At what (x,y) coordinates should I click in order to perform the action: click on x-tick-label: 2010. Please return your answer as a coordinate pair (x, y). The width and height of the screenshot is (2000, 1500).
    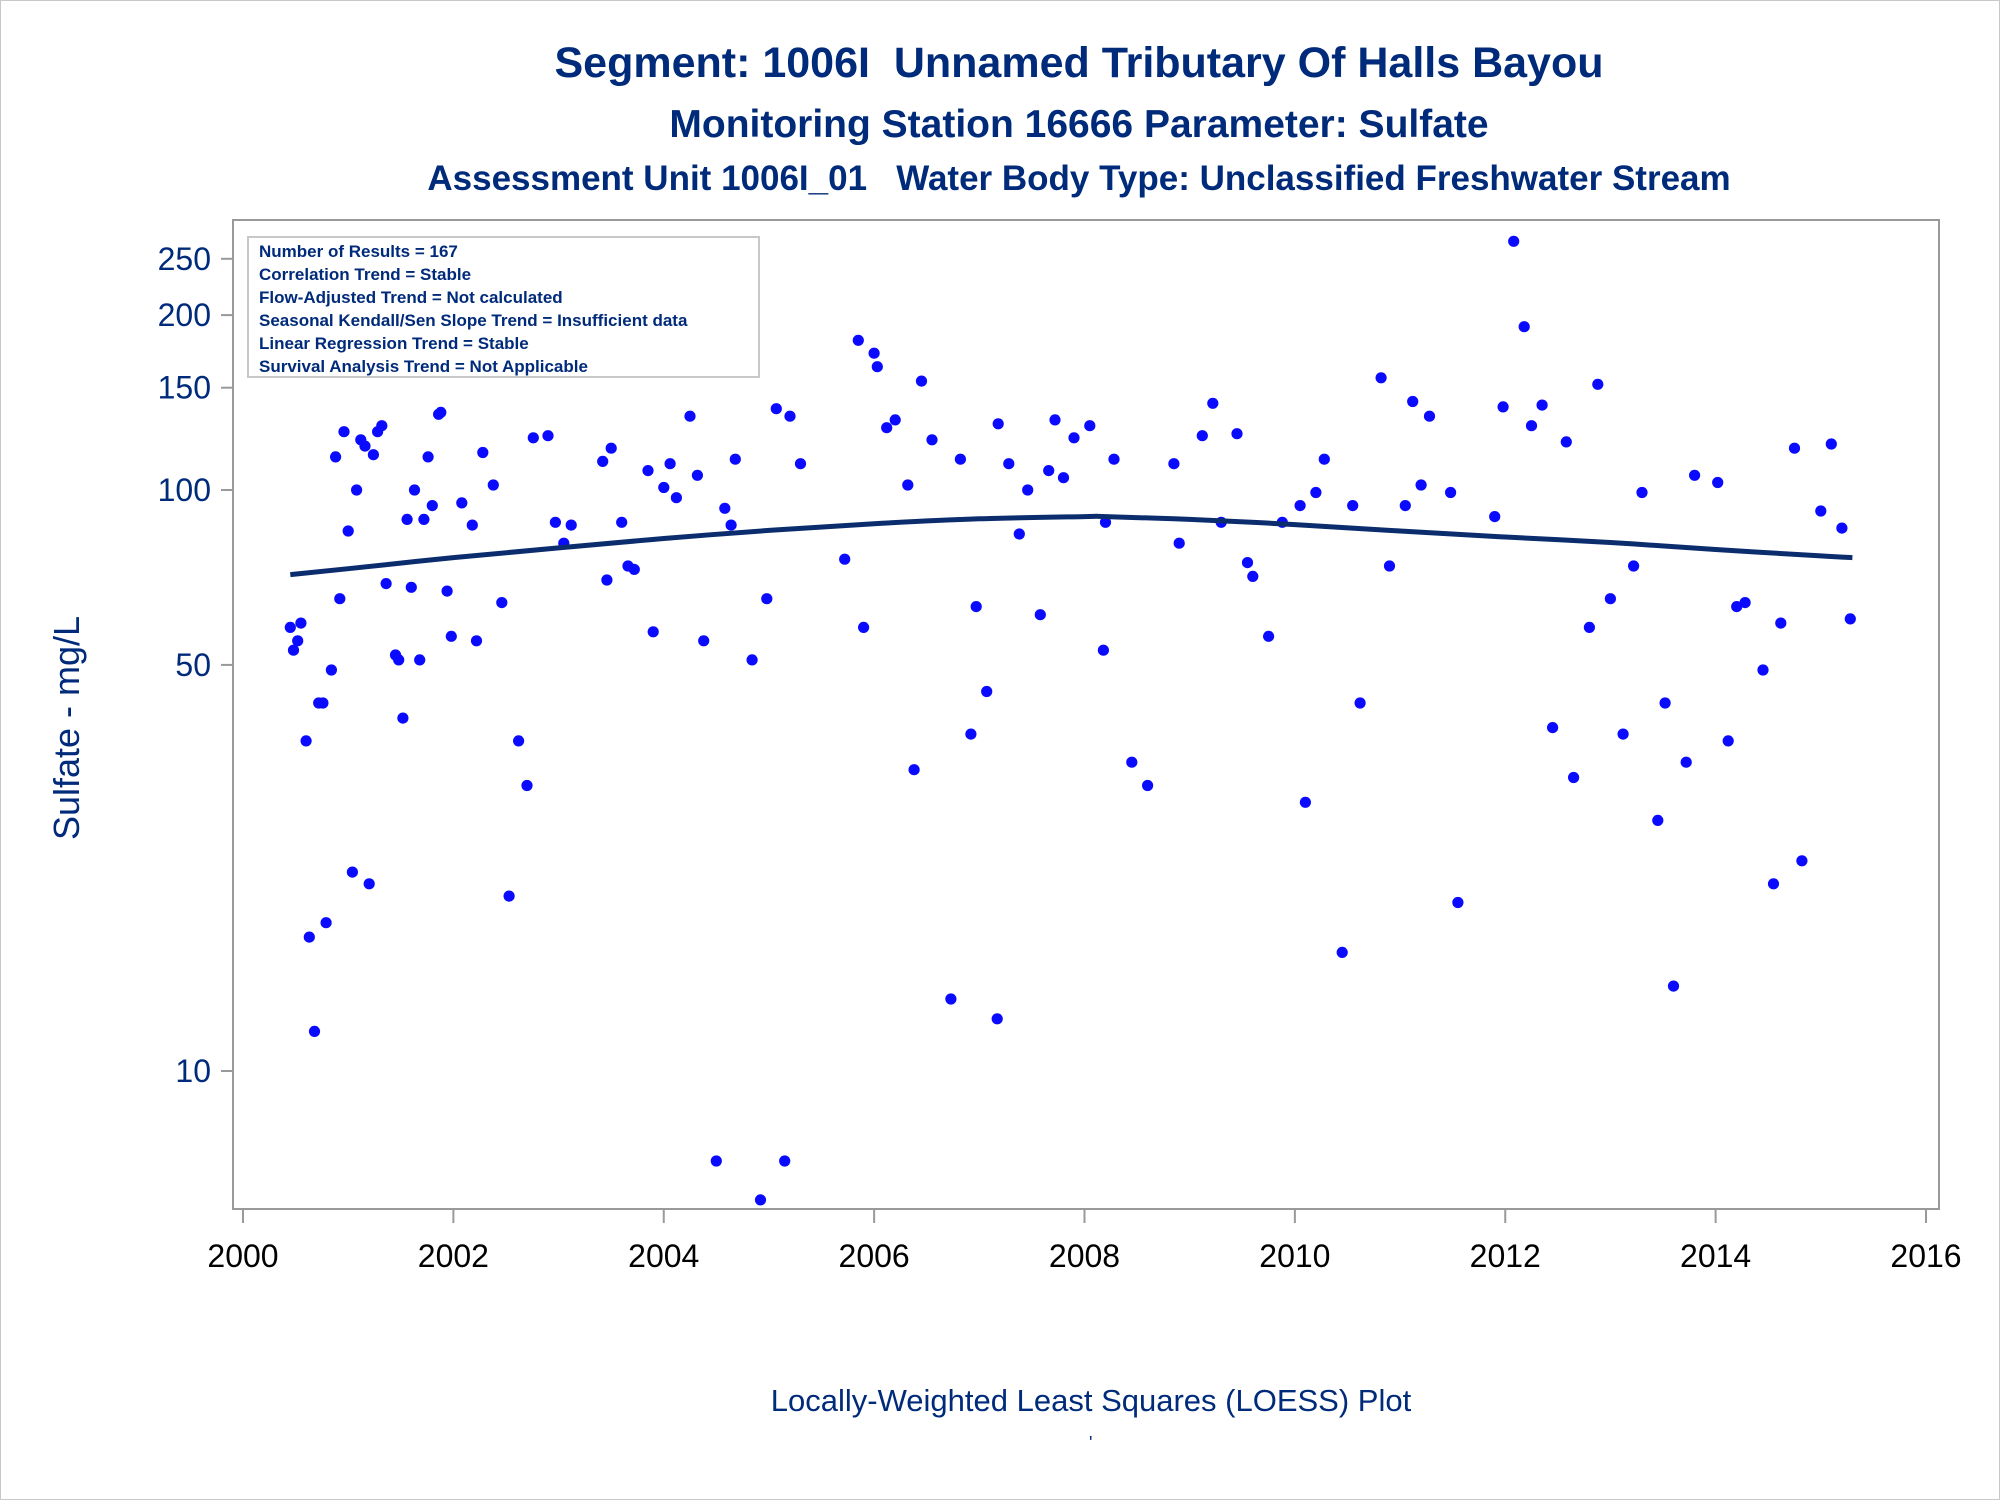
    Looking at the image, I should click on (1294, 1256).